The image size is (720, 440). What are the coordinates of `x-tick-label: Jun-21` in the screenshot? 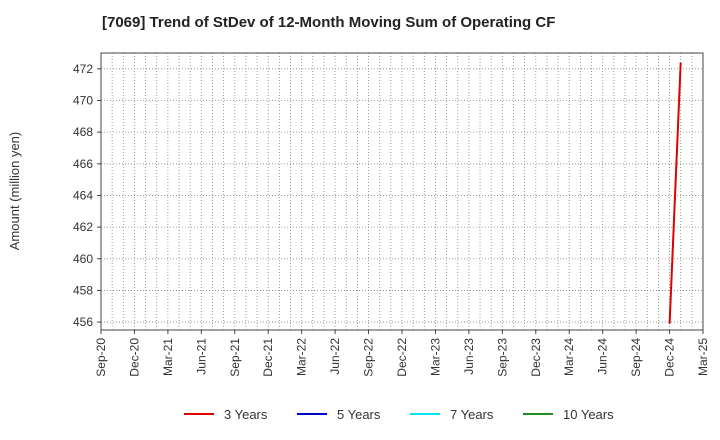 It's located at (201, 356).